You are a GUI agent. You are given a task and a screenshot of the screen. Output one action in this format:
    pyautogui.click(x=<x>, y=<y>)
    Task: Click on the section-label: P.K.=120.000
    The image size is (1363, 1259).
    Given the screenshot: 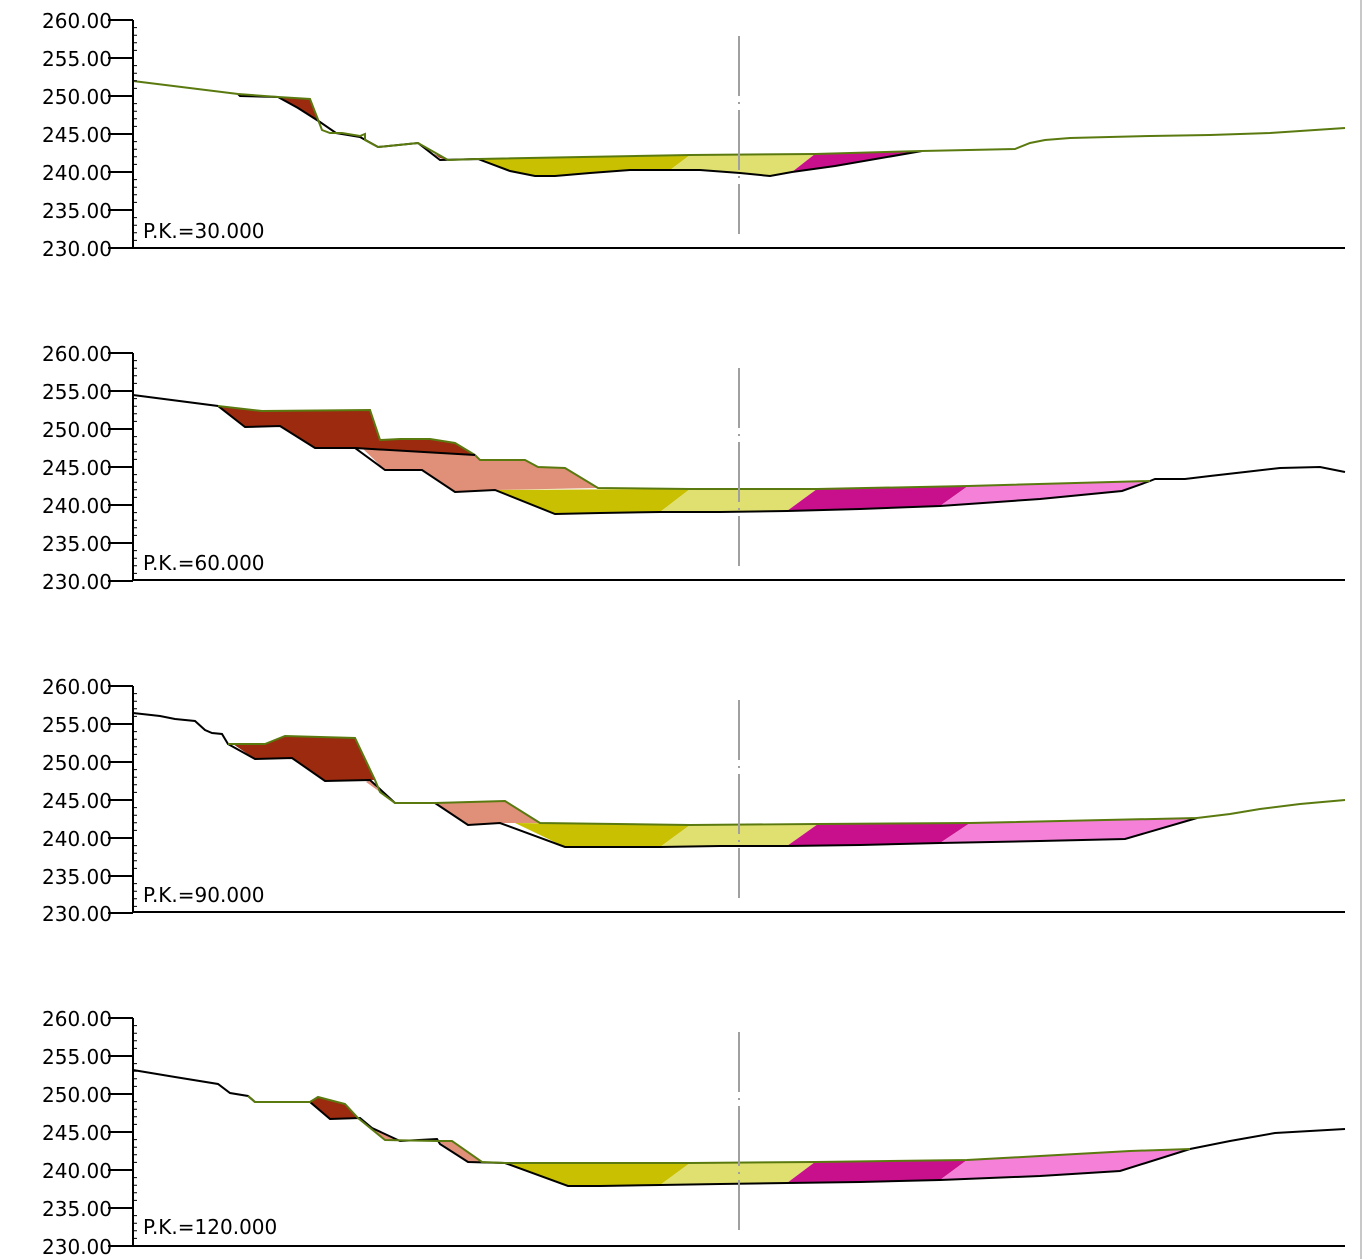 What is the action you would take?
    pyautogui.click(x=210, y=1227)
    